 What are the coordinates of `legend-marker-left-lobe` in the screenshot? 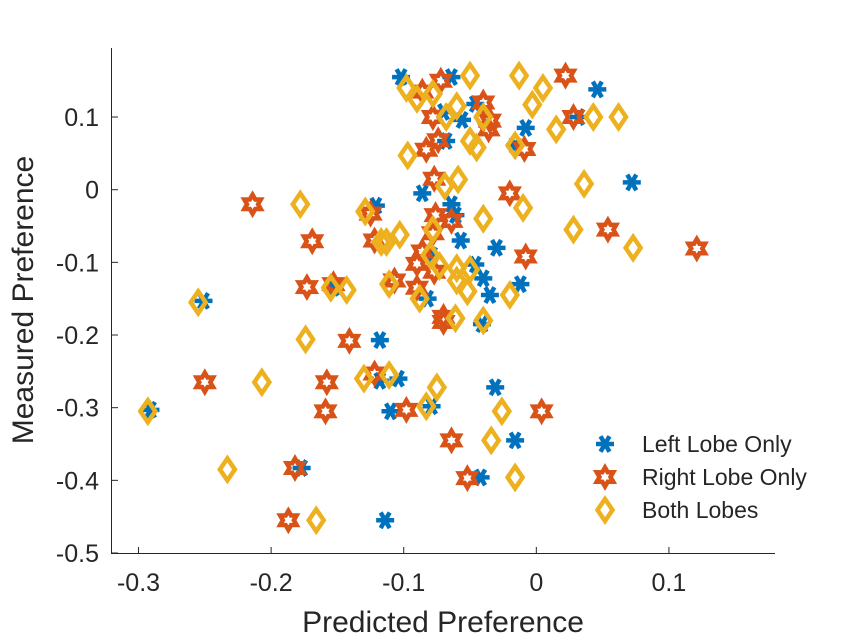 It's located at (605, 444).